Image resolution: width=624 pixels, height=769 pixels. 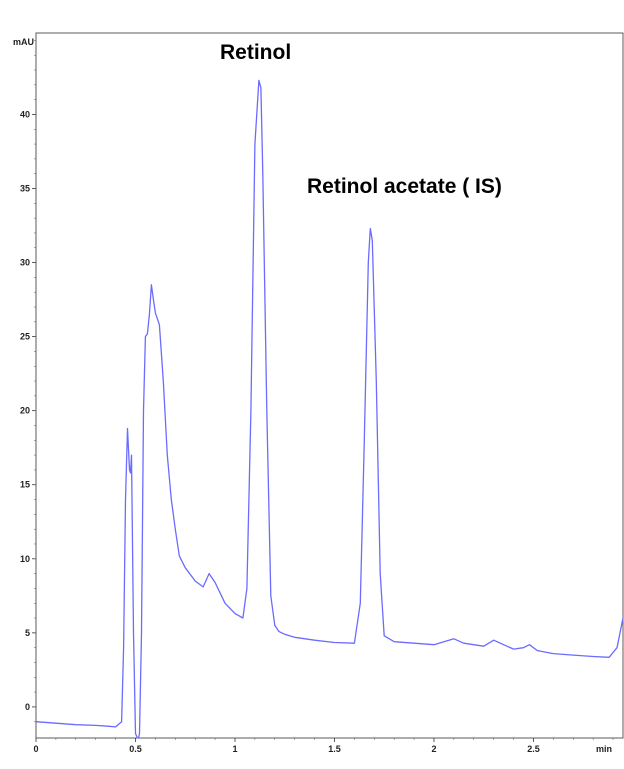 What do you see at coordinates (25, 411) in the screenshot?
I see `y-tick-label: 20` at bounding box center [25, 411].